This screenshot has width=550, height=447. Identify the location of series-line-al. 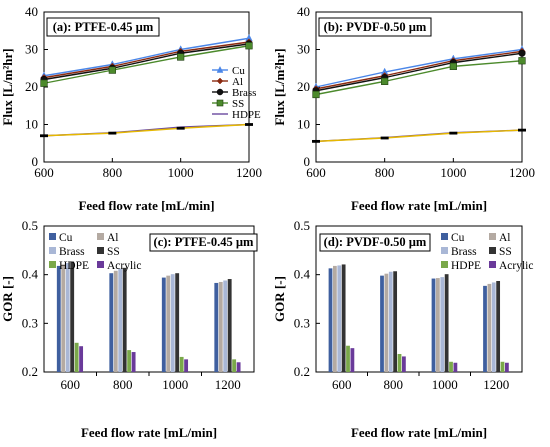
(146, 60).